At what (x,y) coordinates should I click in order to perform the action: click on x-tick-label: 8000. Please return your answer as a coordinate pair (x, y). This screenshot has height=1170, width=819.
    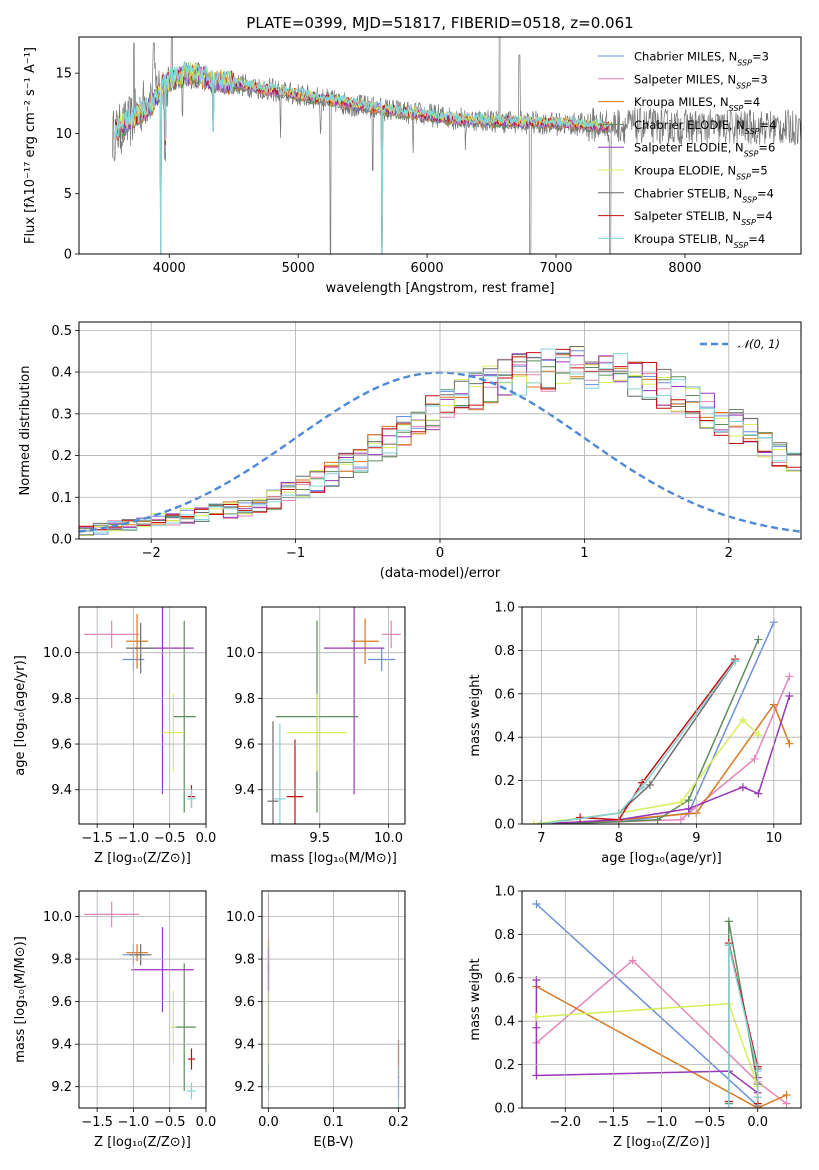
    Looking at the image, I should click on (684, 268).